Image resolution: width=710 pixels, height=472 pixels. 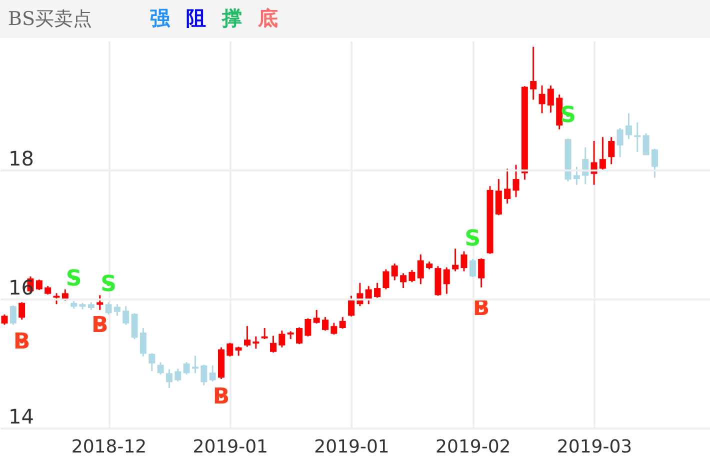 What do you see at coordinates (196, 18) in the screenshot?
I see `legend-label: 阻` at bounding box center [196, 18].